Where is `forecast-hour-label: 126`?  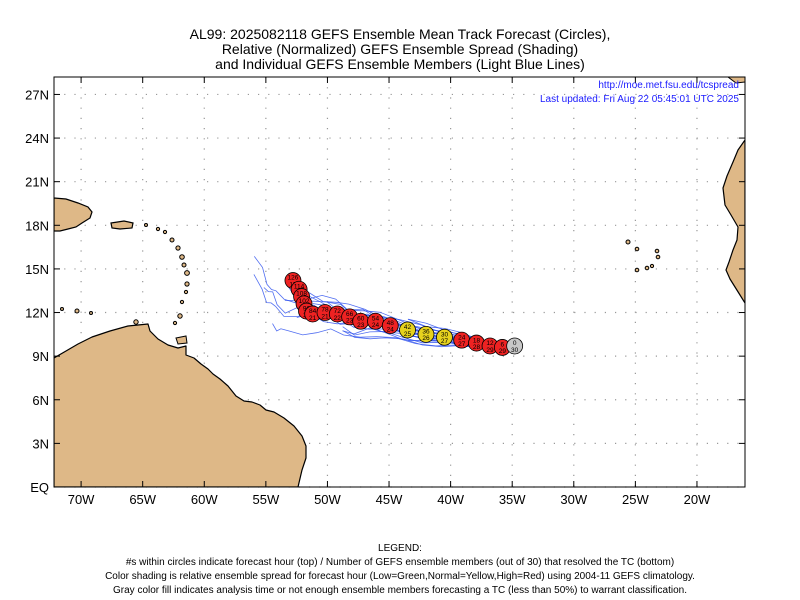
forecast-hour-label: 126 is located at coordinates (293, 278).